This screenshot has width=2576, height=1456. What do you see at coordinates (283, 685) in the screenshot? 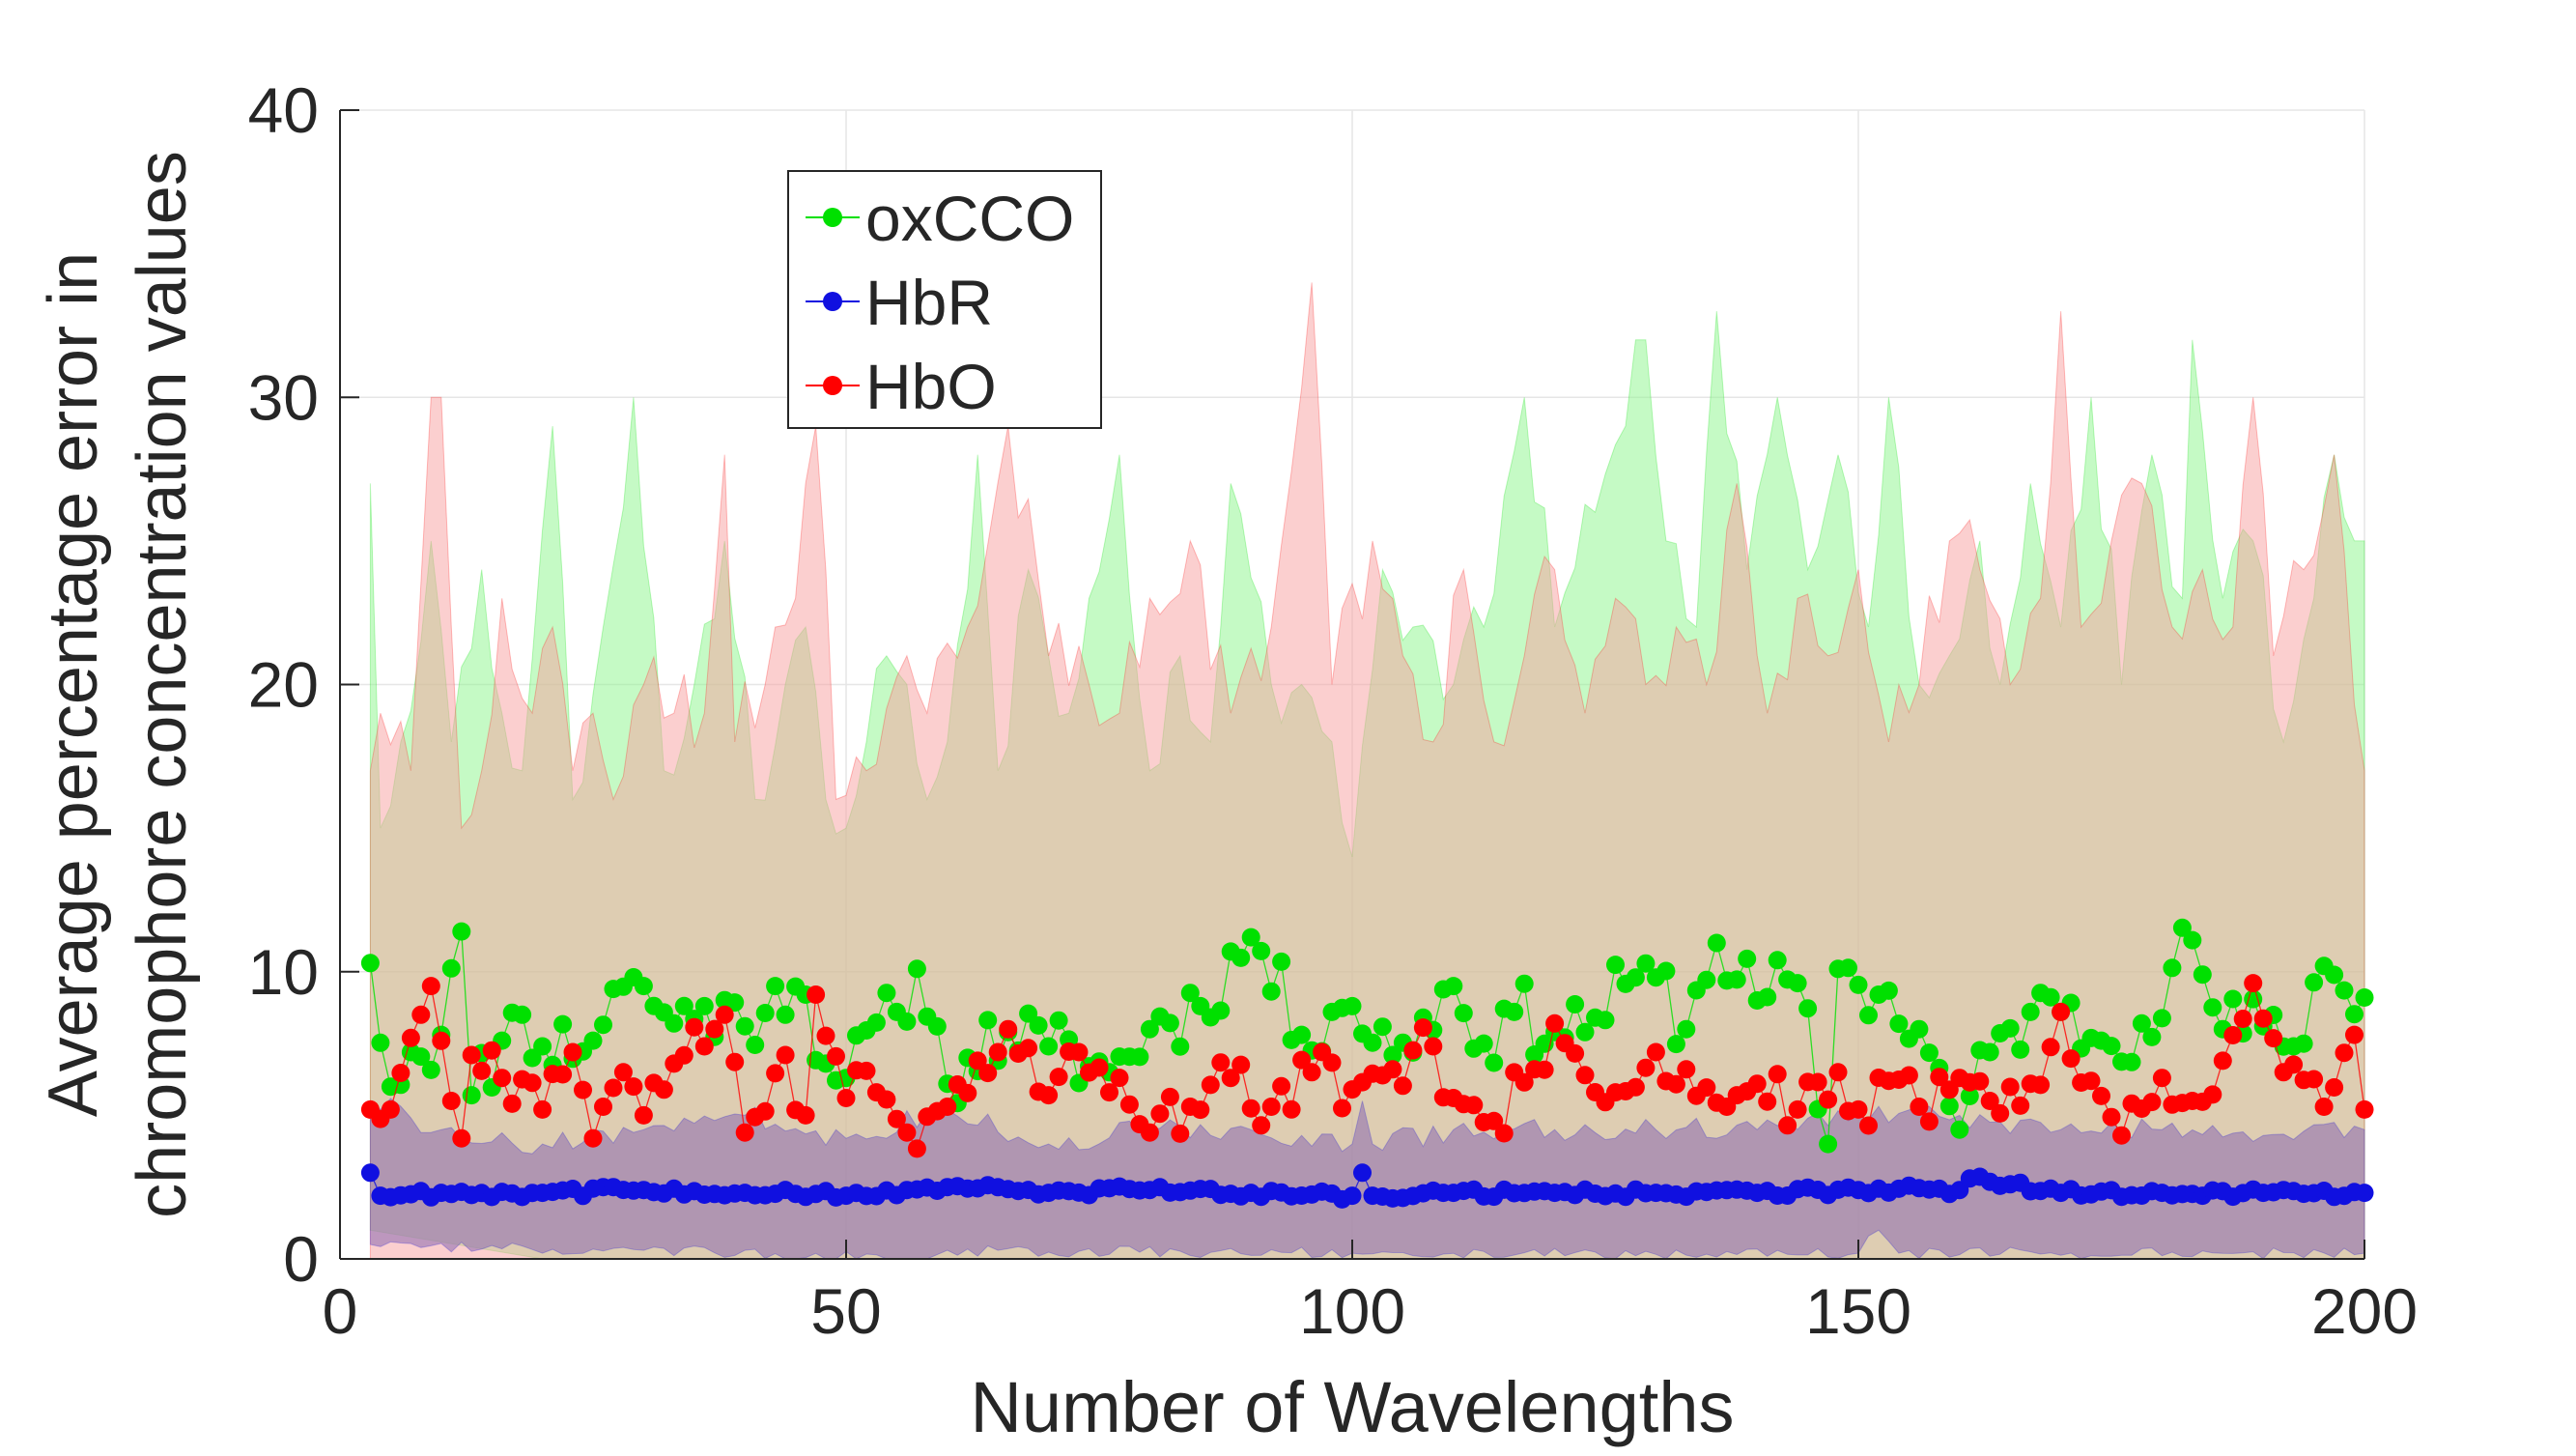
I see `y-tick-label: 20` at bounding box center [283, 685].